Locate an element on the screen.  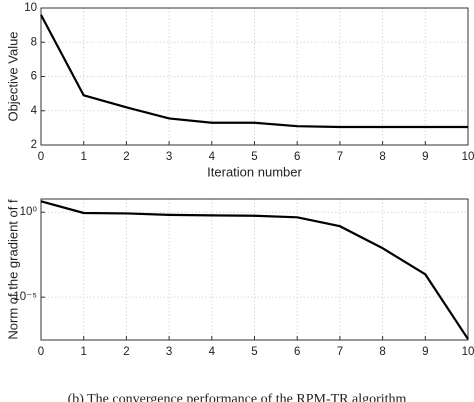
y-axis-label: Objective Value is located at coordinates (12, 76).